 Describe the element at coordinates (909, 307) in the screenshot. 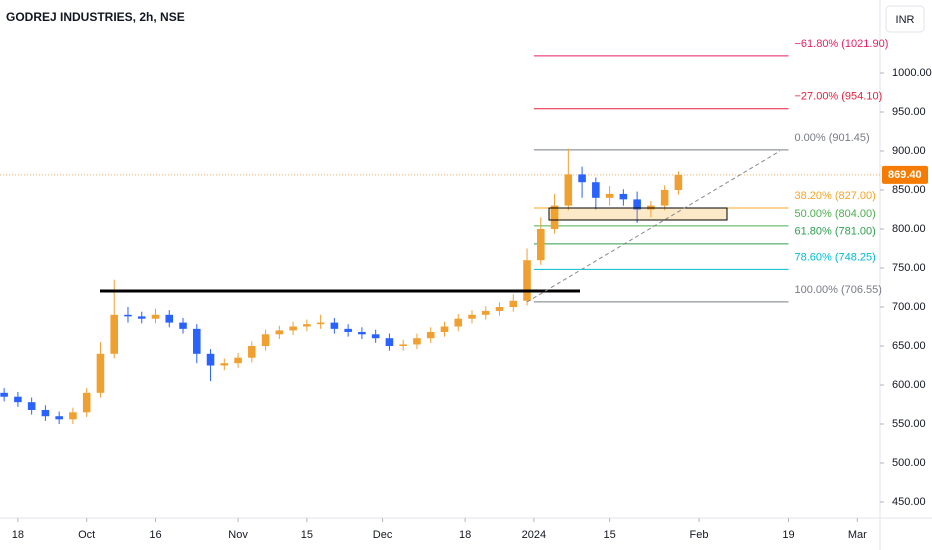

I see `y-tick-label: 700.00` at that location.